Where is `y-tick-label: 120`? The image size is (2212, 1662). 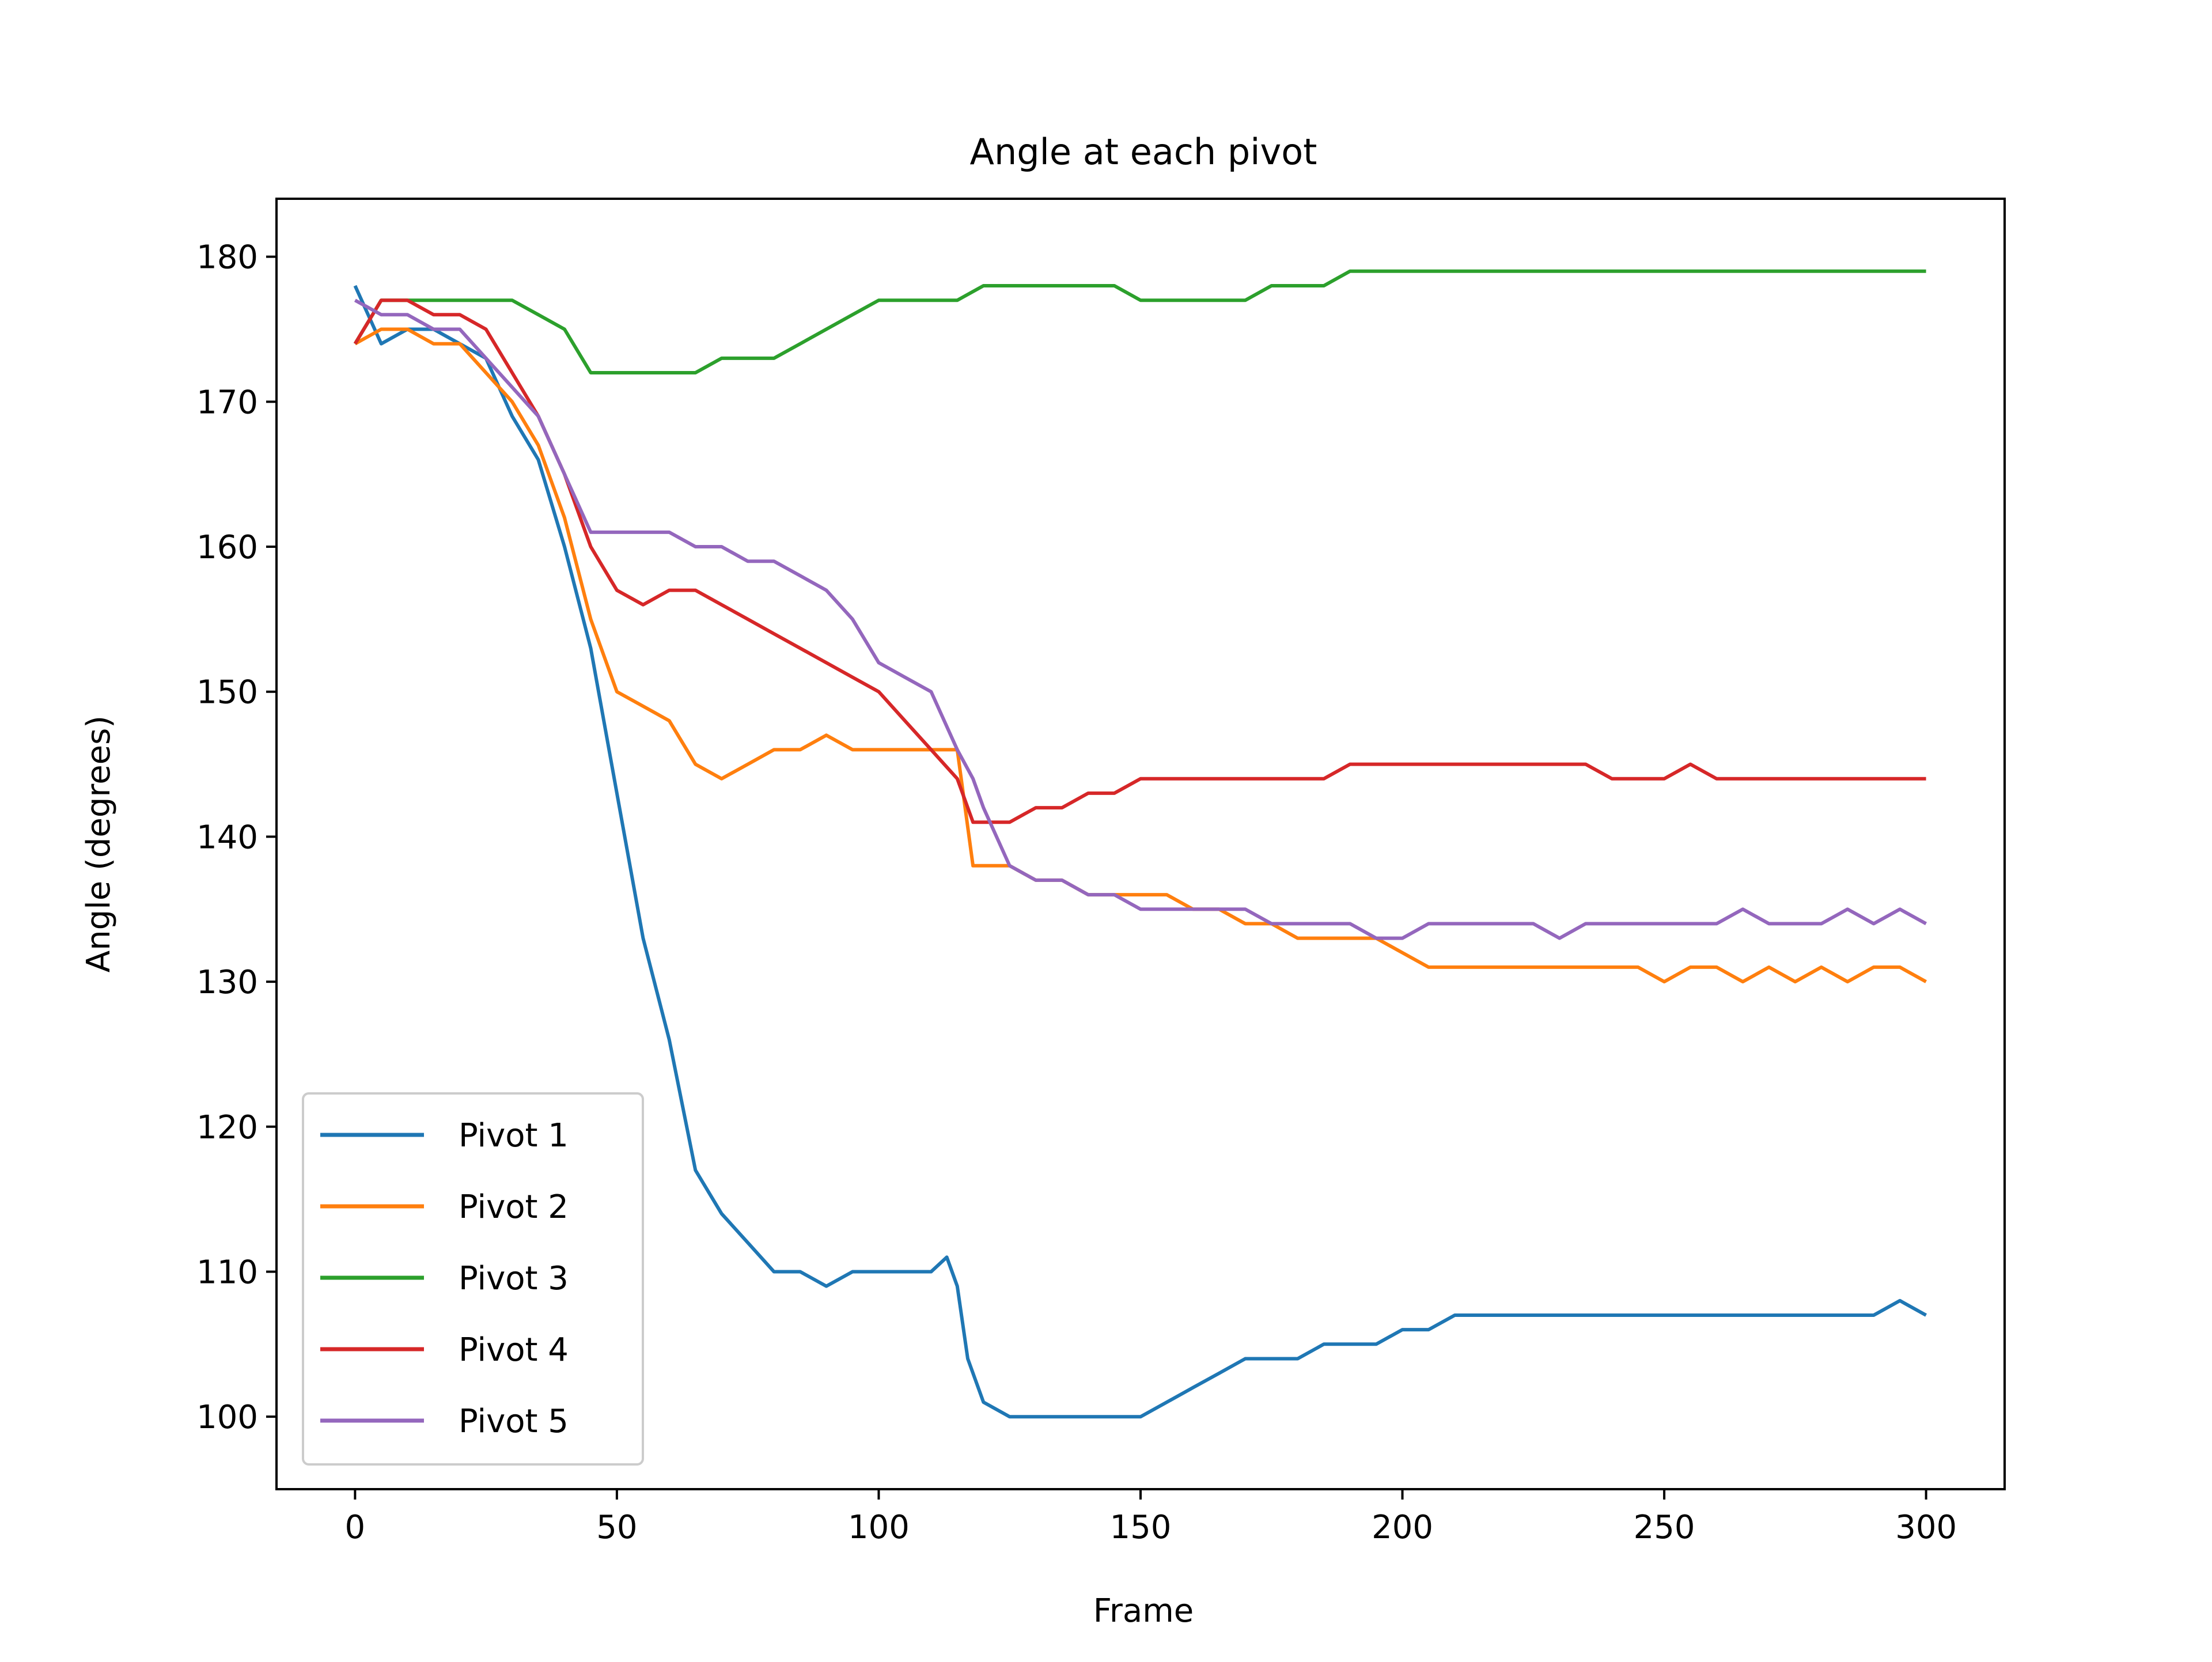 y-tick-label: 120 is located at coordinates (227, 1127).